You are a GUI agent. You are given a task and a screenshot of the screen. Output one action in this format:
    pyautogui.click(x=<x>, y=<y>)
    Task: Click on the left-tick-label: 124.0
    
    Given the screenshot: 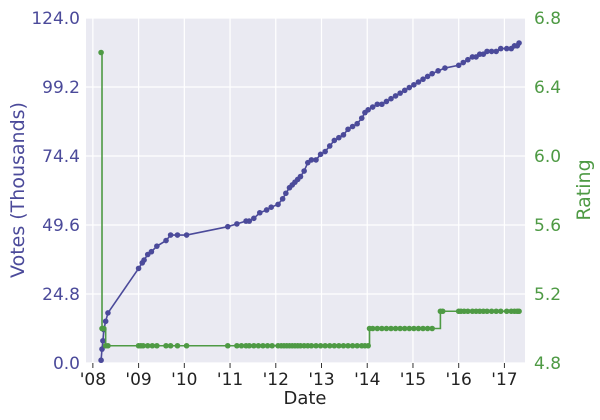 What is the action you would take?
    pyautogui.click(x=55, y=19)
    